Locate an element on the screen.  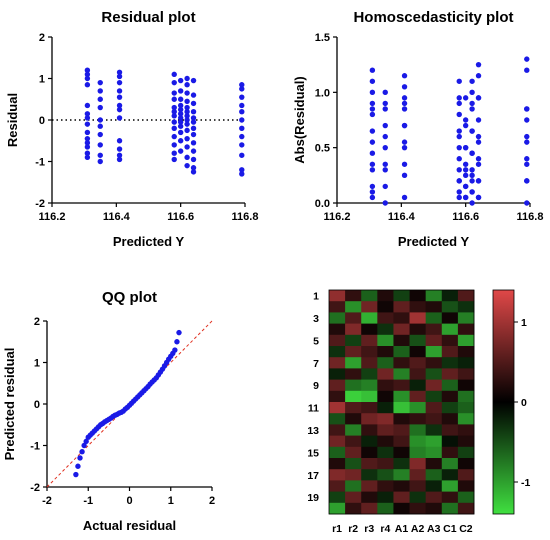
y-tick-label: 1 is located at coordinates (37, 364).